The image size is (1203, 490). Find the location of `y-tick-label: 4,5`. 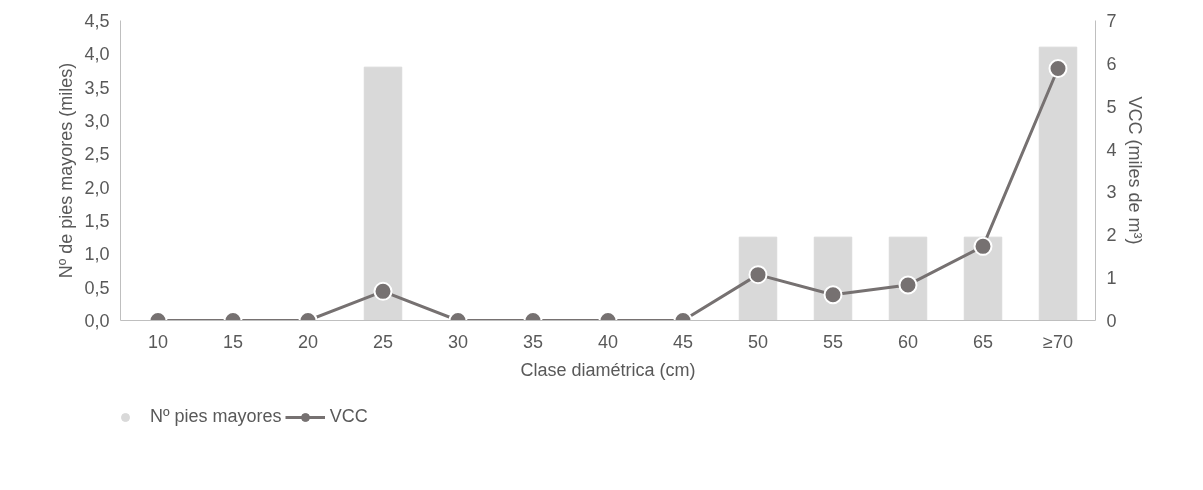

y-tick-label: 4,5 is located at coordinates (97, 21).